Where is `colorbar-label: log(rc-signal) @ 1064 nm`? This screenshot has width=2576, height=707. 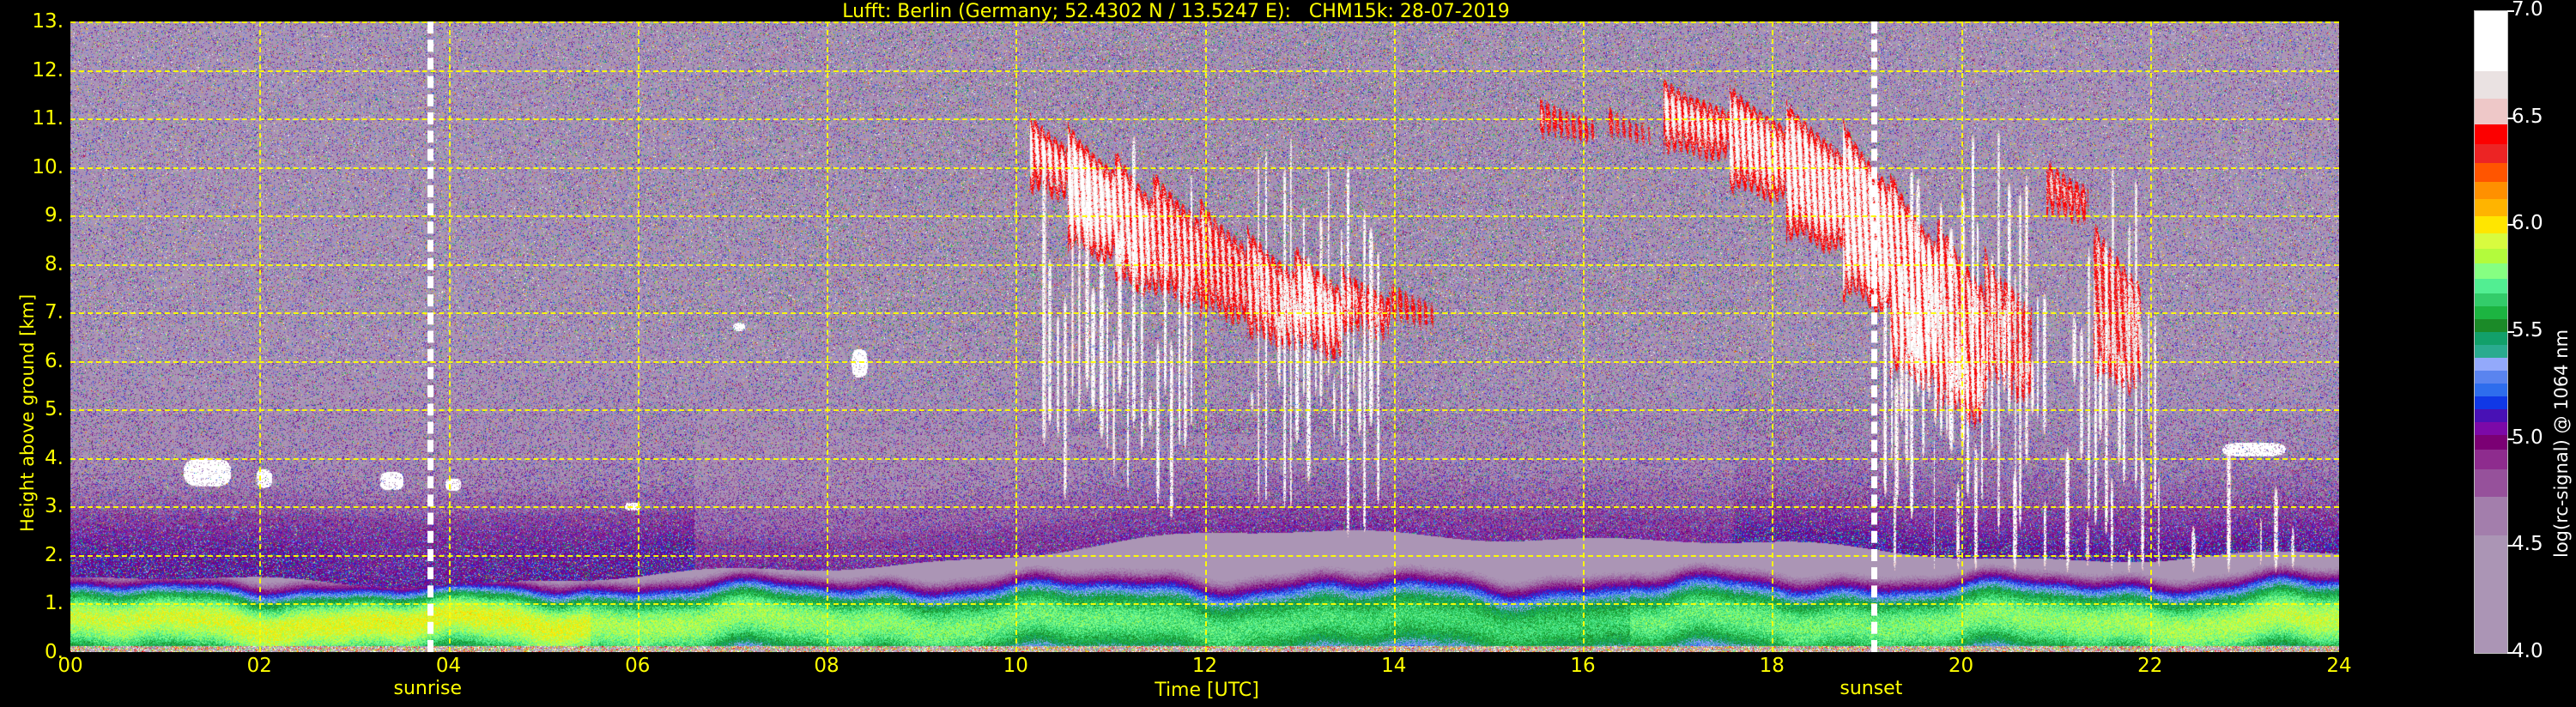 colorbar-label: log(rc-signal) @ 1064 nm is located at coordinates (2561, 443).